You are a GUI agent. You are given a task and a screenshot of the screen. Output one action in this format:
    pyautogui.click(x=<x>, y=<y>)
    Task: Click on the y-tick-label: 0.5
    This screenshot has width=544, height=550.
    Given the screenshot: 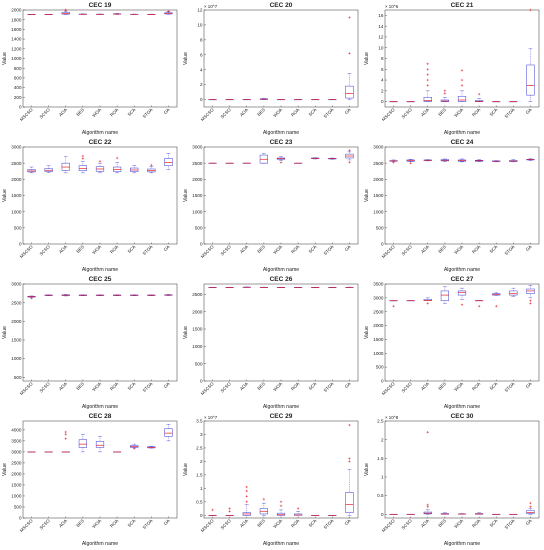 What is the action you would take?
    pyautogui.click(x=199, y=501)
    